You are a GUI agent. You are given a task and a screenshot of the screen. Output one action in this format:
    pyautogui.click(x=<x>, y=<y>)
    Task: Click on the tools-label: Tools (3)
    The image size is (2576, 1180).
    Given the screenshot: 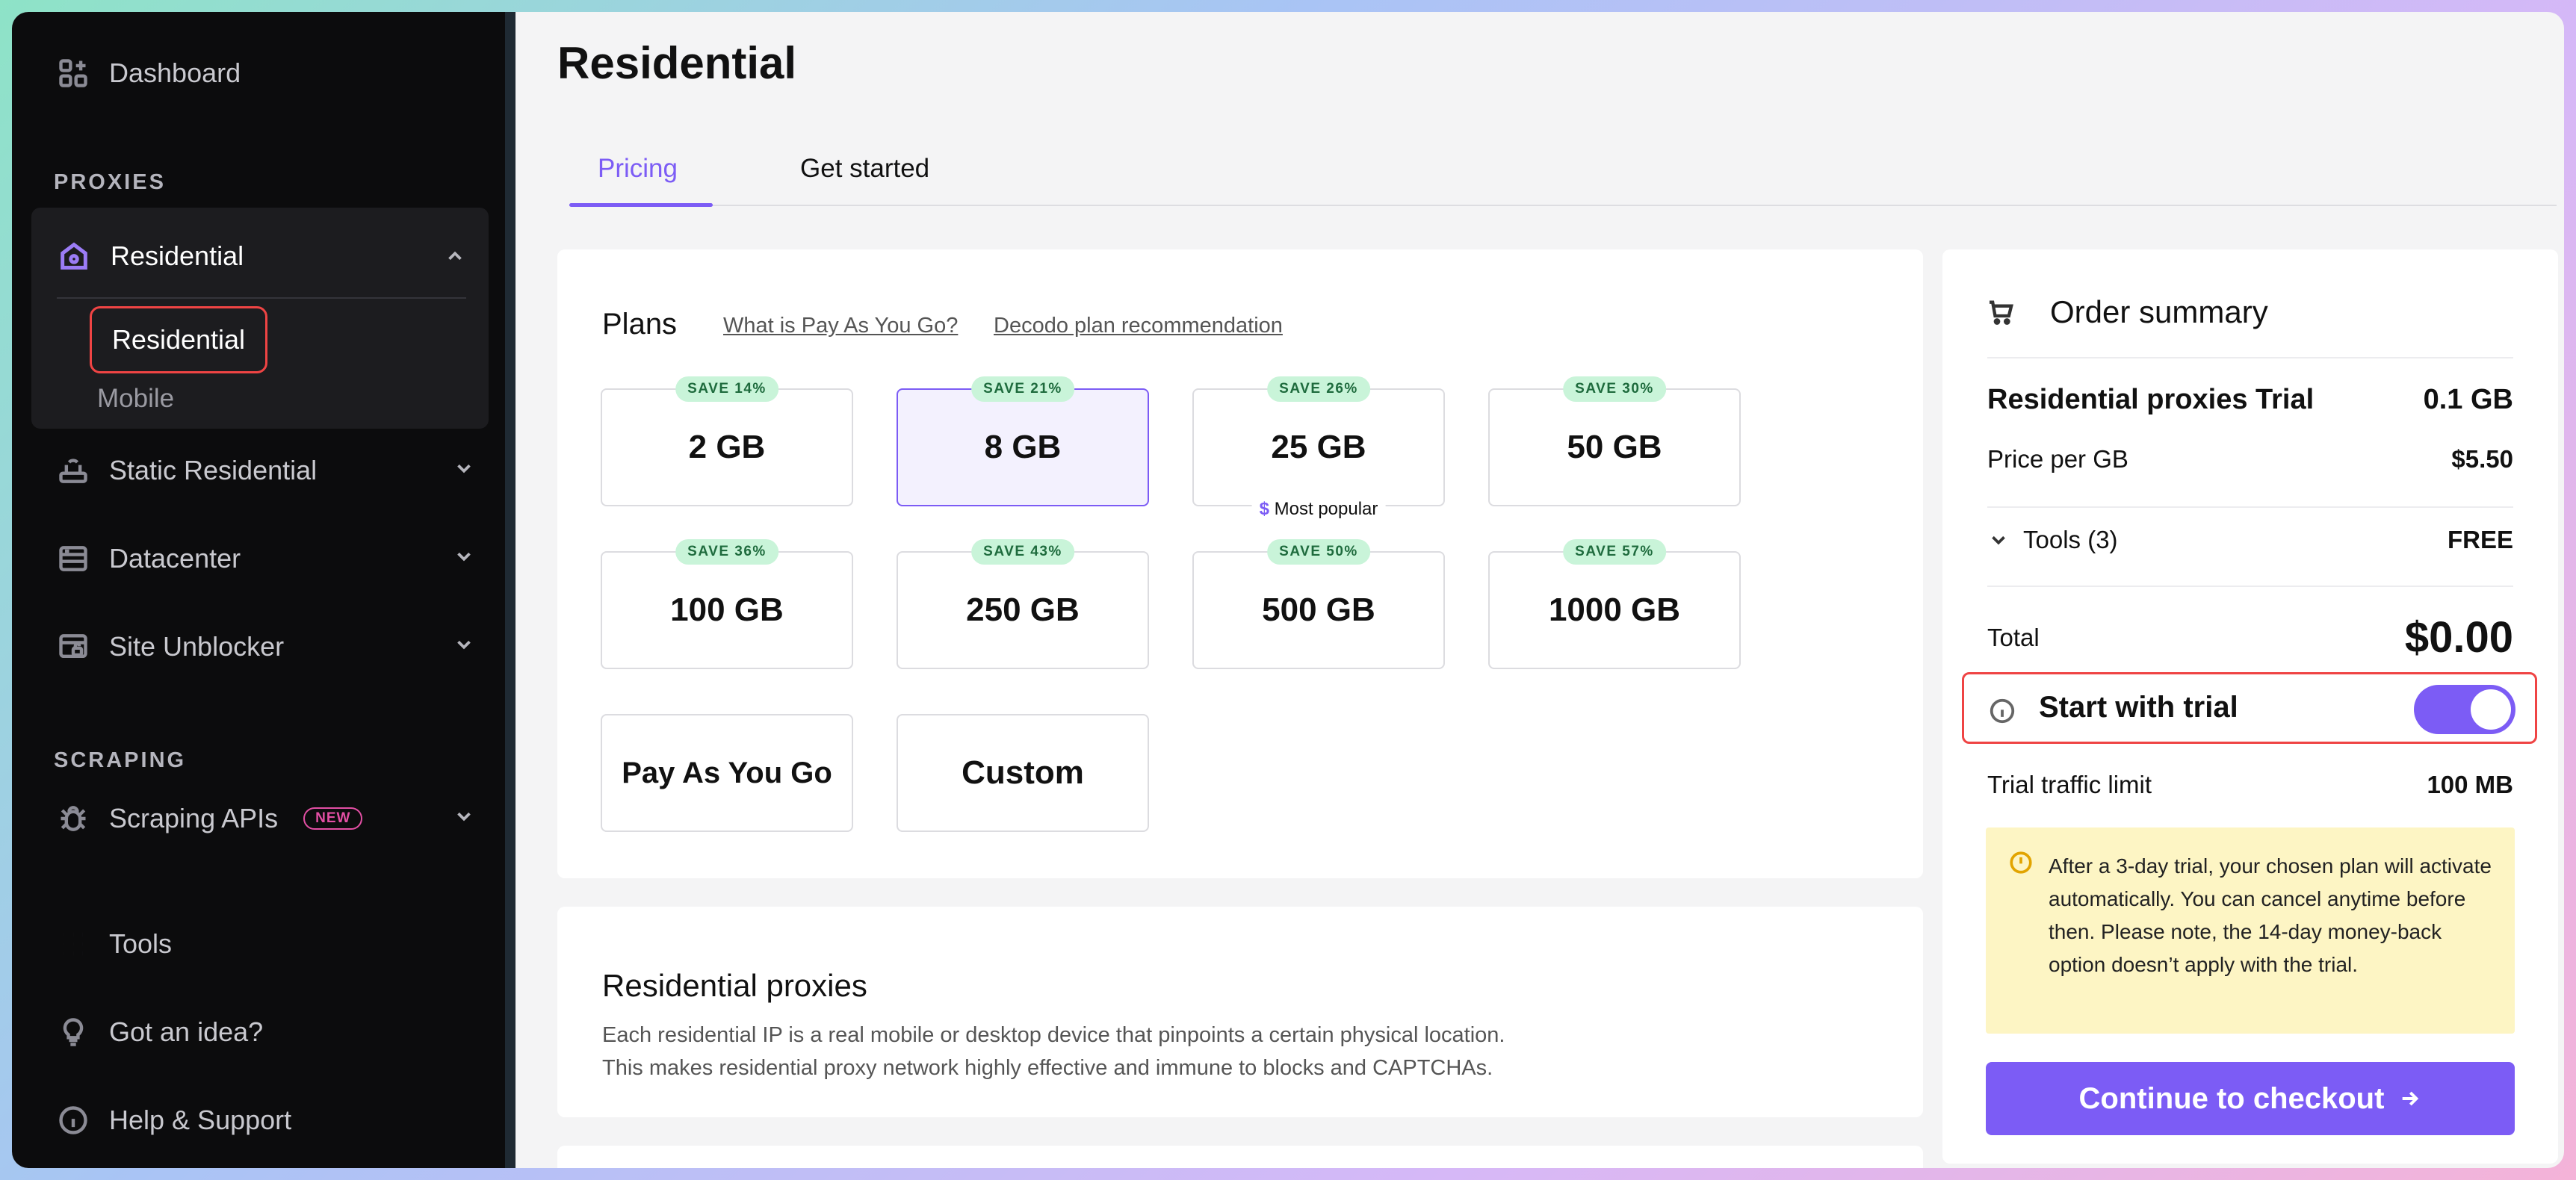 What is the action you would take?
    pyautogui.click(x=2070, y=539)
    